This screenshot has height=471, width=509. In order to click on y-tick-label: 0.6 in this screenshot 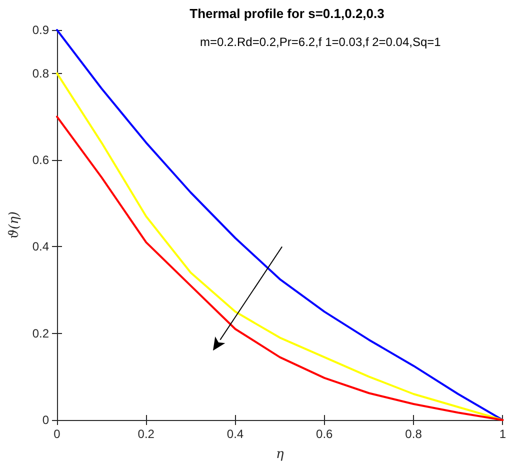, I will do `click(41, 160)`.